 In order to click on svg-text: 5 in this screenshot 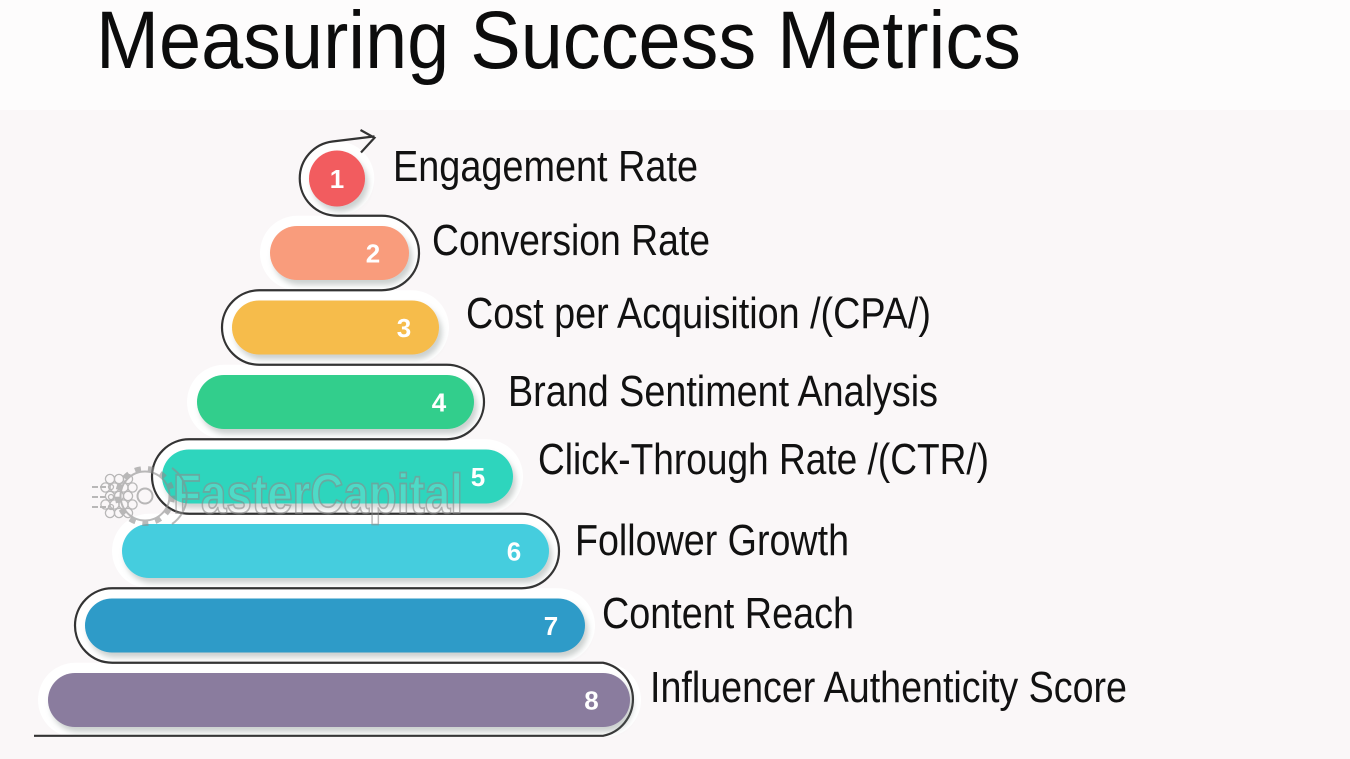, I will do `click(478, 477)`.